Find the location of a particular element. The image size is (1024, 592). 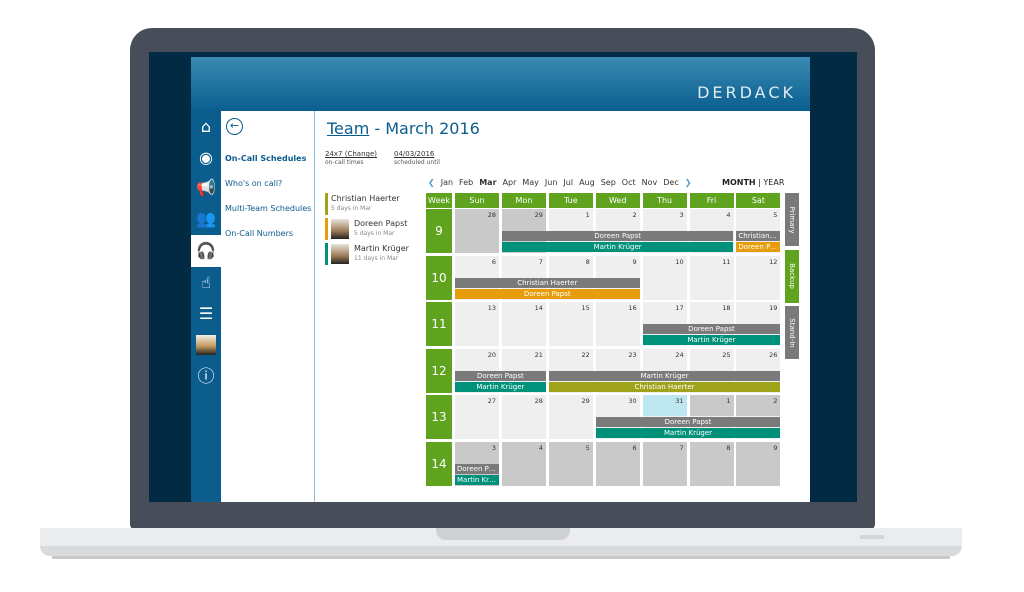

icon-sidebar: ⌂ ◉ 📢 👥 🎧 ☝ ☰ ⓘ is located at coordinates (206, 306).